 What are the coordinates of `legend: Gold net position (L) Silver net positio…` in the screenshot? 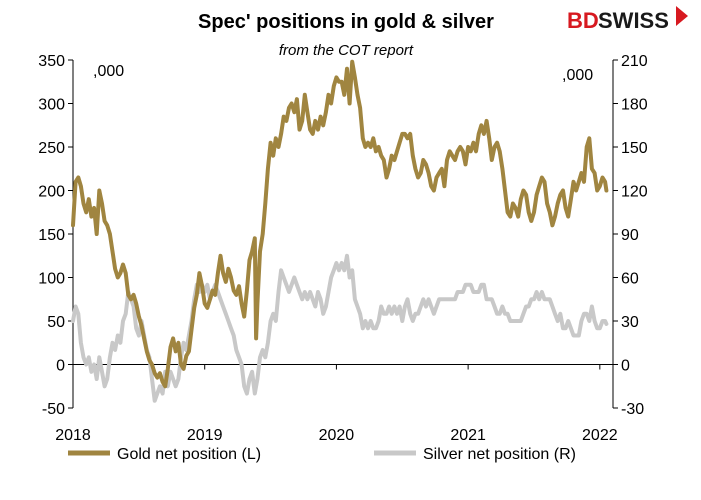 It's located at (322, 454).